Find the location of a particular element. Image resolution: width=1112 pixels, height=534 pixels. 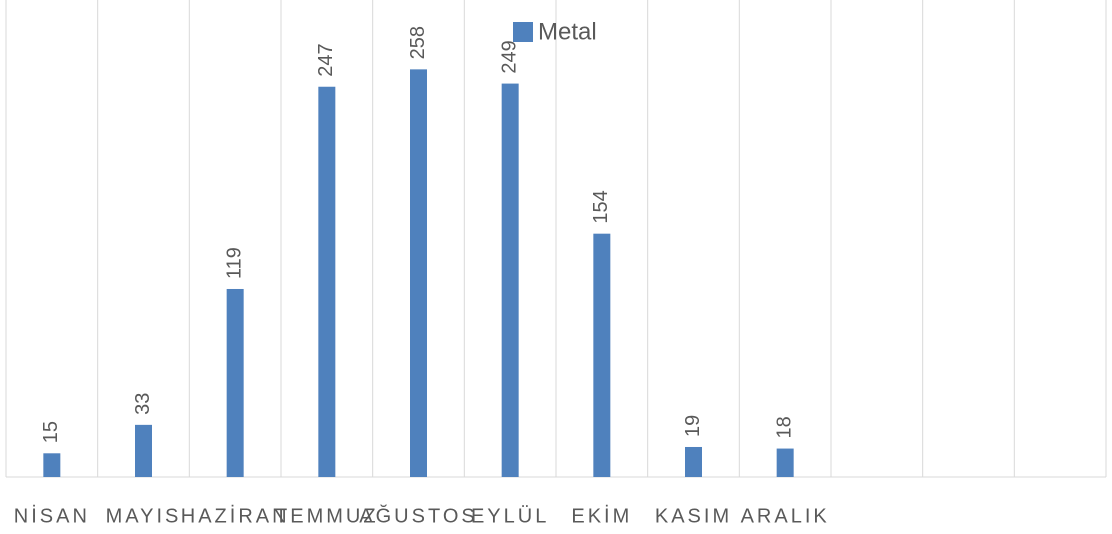

x-tick-label: NİSAN is located at coordinates (52, 515).